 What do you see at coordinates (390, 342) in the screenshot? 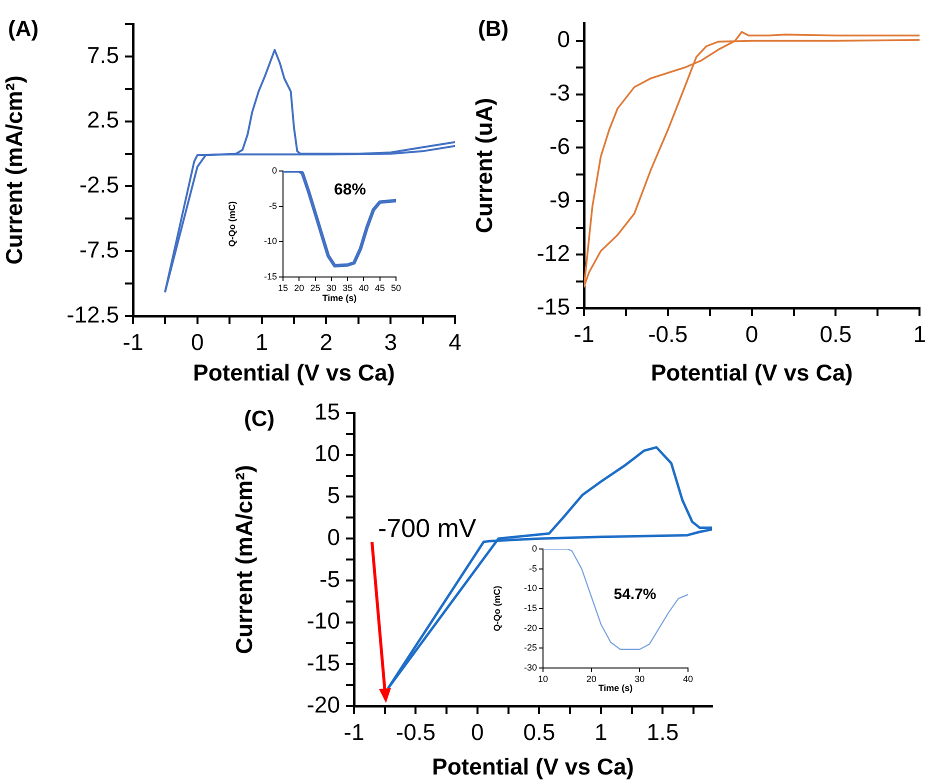
I see `x-tick-label: 3` at bounding box center [390, 342].